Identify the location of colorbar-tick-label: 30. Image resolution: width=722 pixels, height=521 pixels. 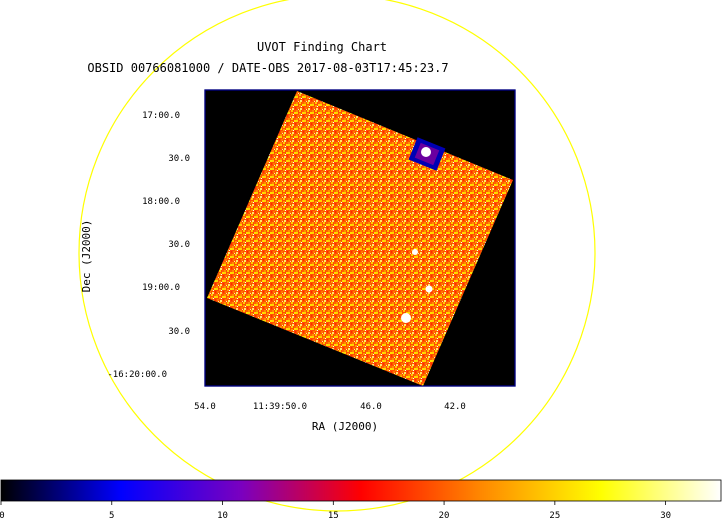
(665, 516).